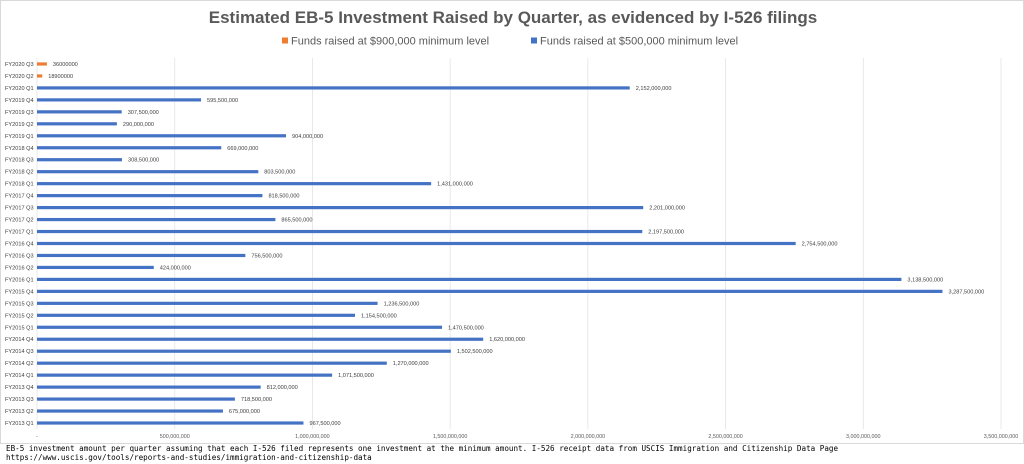 This screenshot has height=464, width=1024. Describe the element at coordinates (390, 42) in the screenshot. I see `legend-label-0: Funds raised at $900,000 minimum level` at that location.